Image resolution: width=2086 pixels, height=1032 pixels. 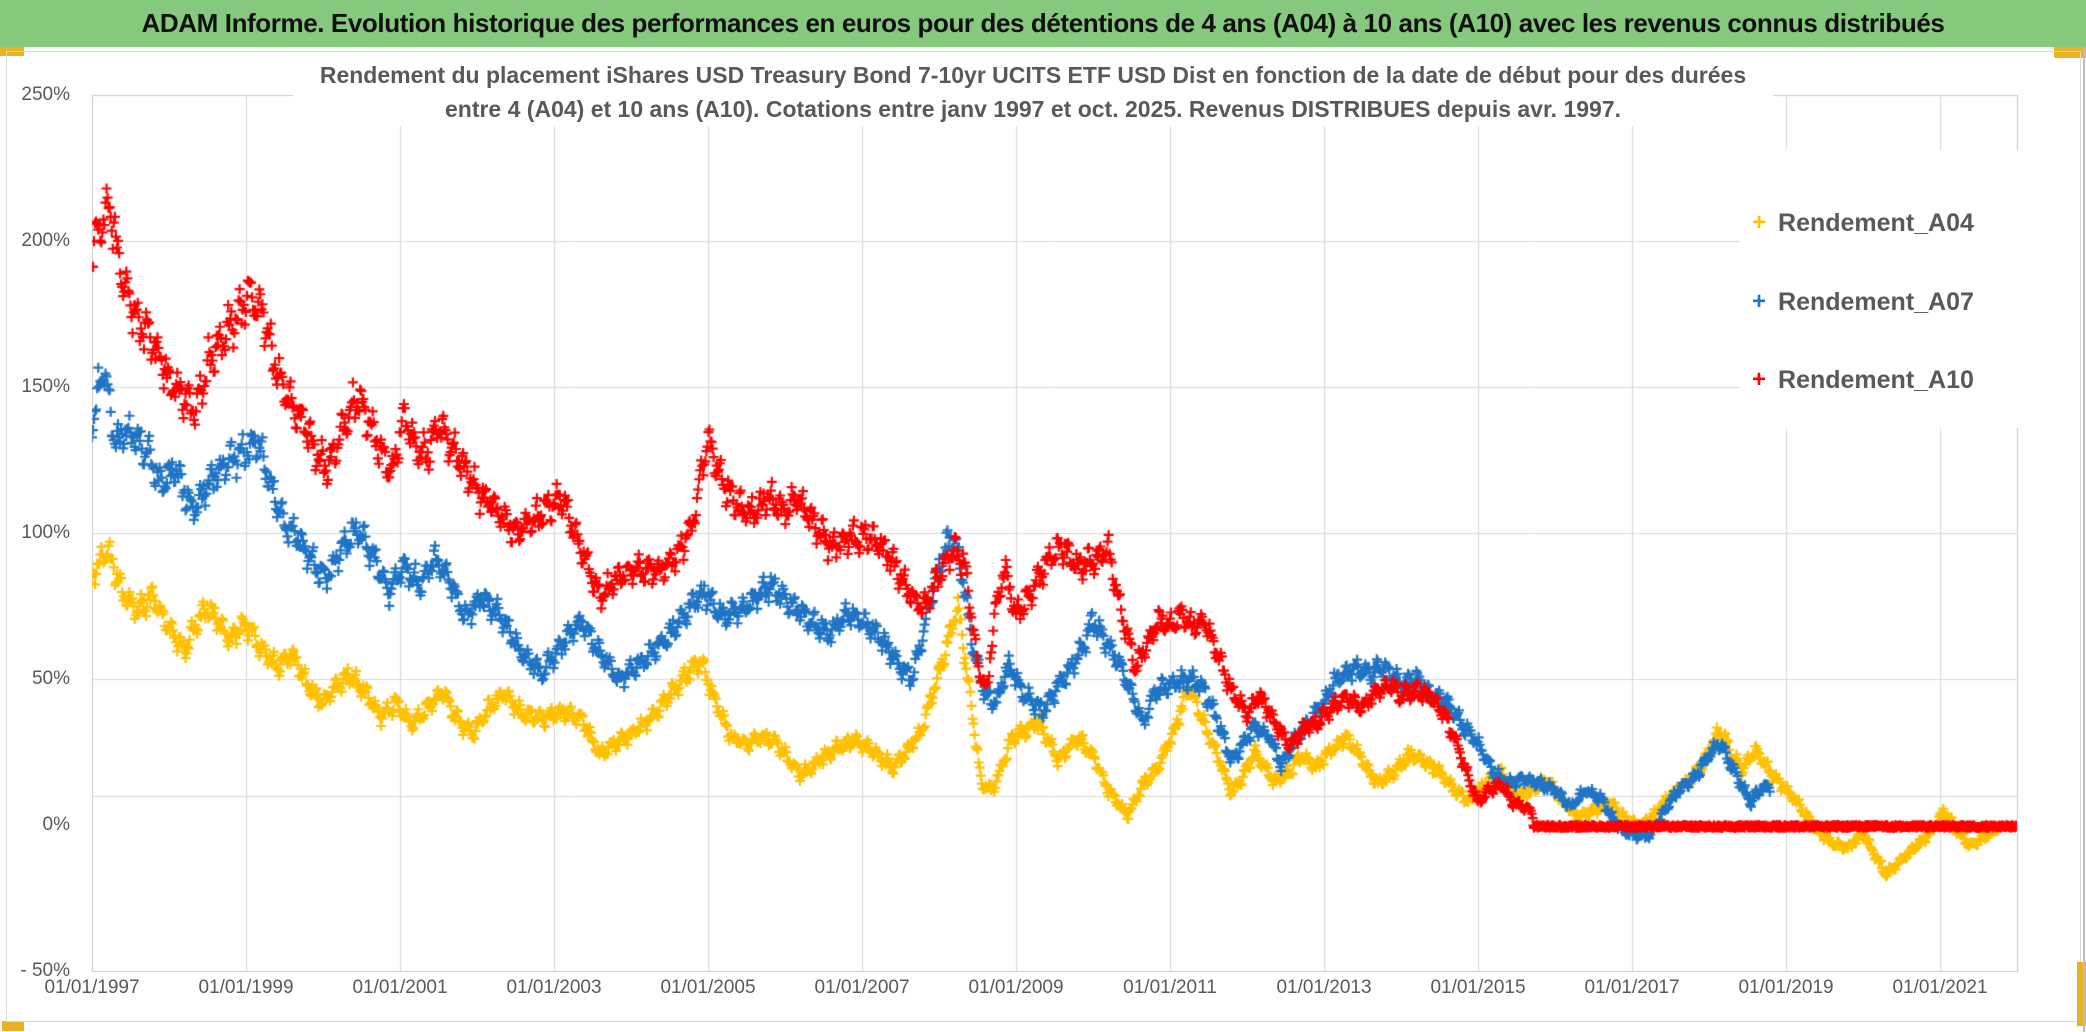 I want to click on legend-label: Rendement_A07, so click(x=1876, y=301).